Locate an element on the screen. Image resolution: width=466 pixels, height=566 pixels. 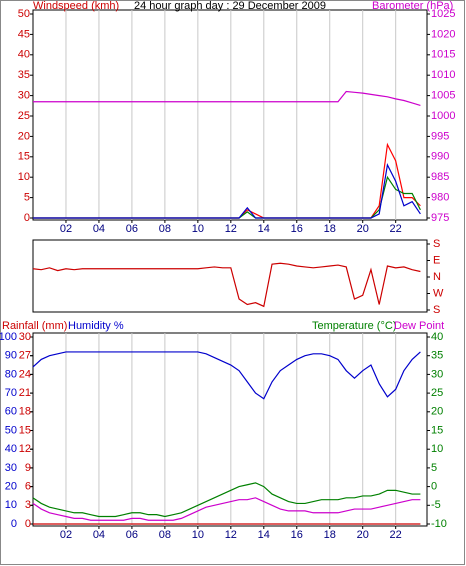
y-tick-label: 27 is located at coordinates (25, 356).